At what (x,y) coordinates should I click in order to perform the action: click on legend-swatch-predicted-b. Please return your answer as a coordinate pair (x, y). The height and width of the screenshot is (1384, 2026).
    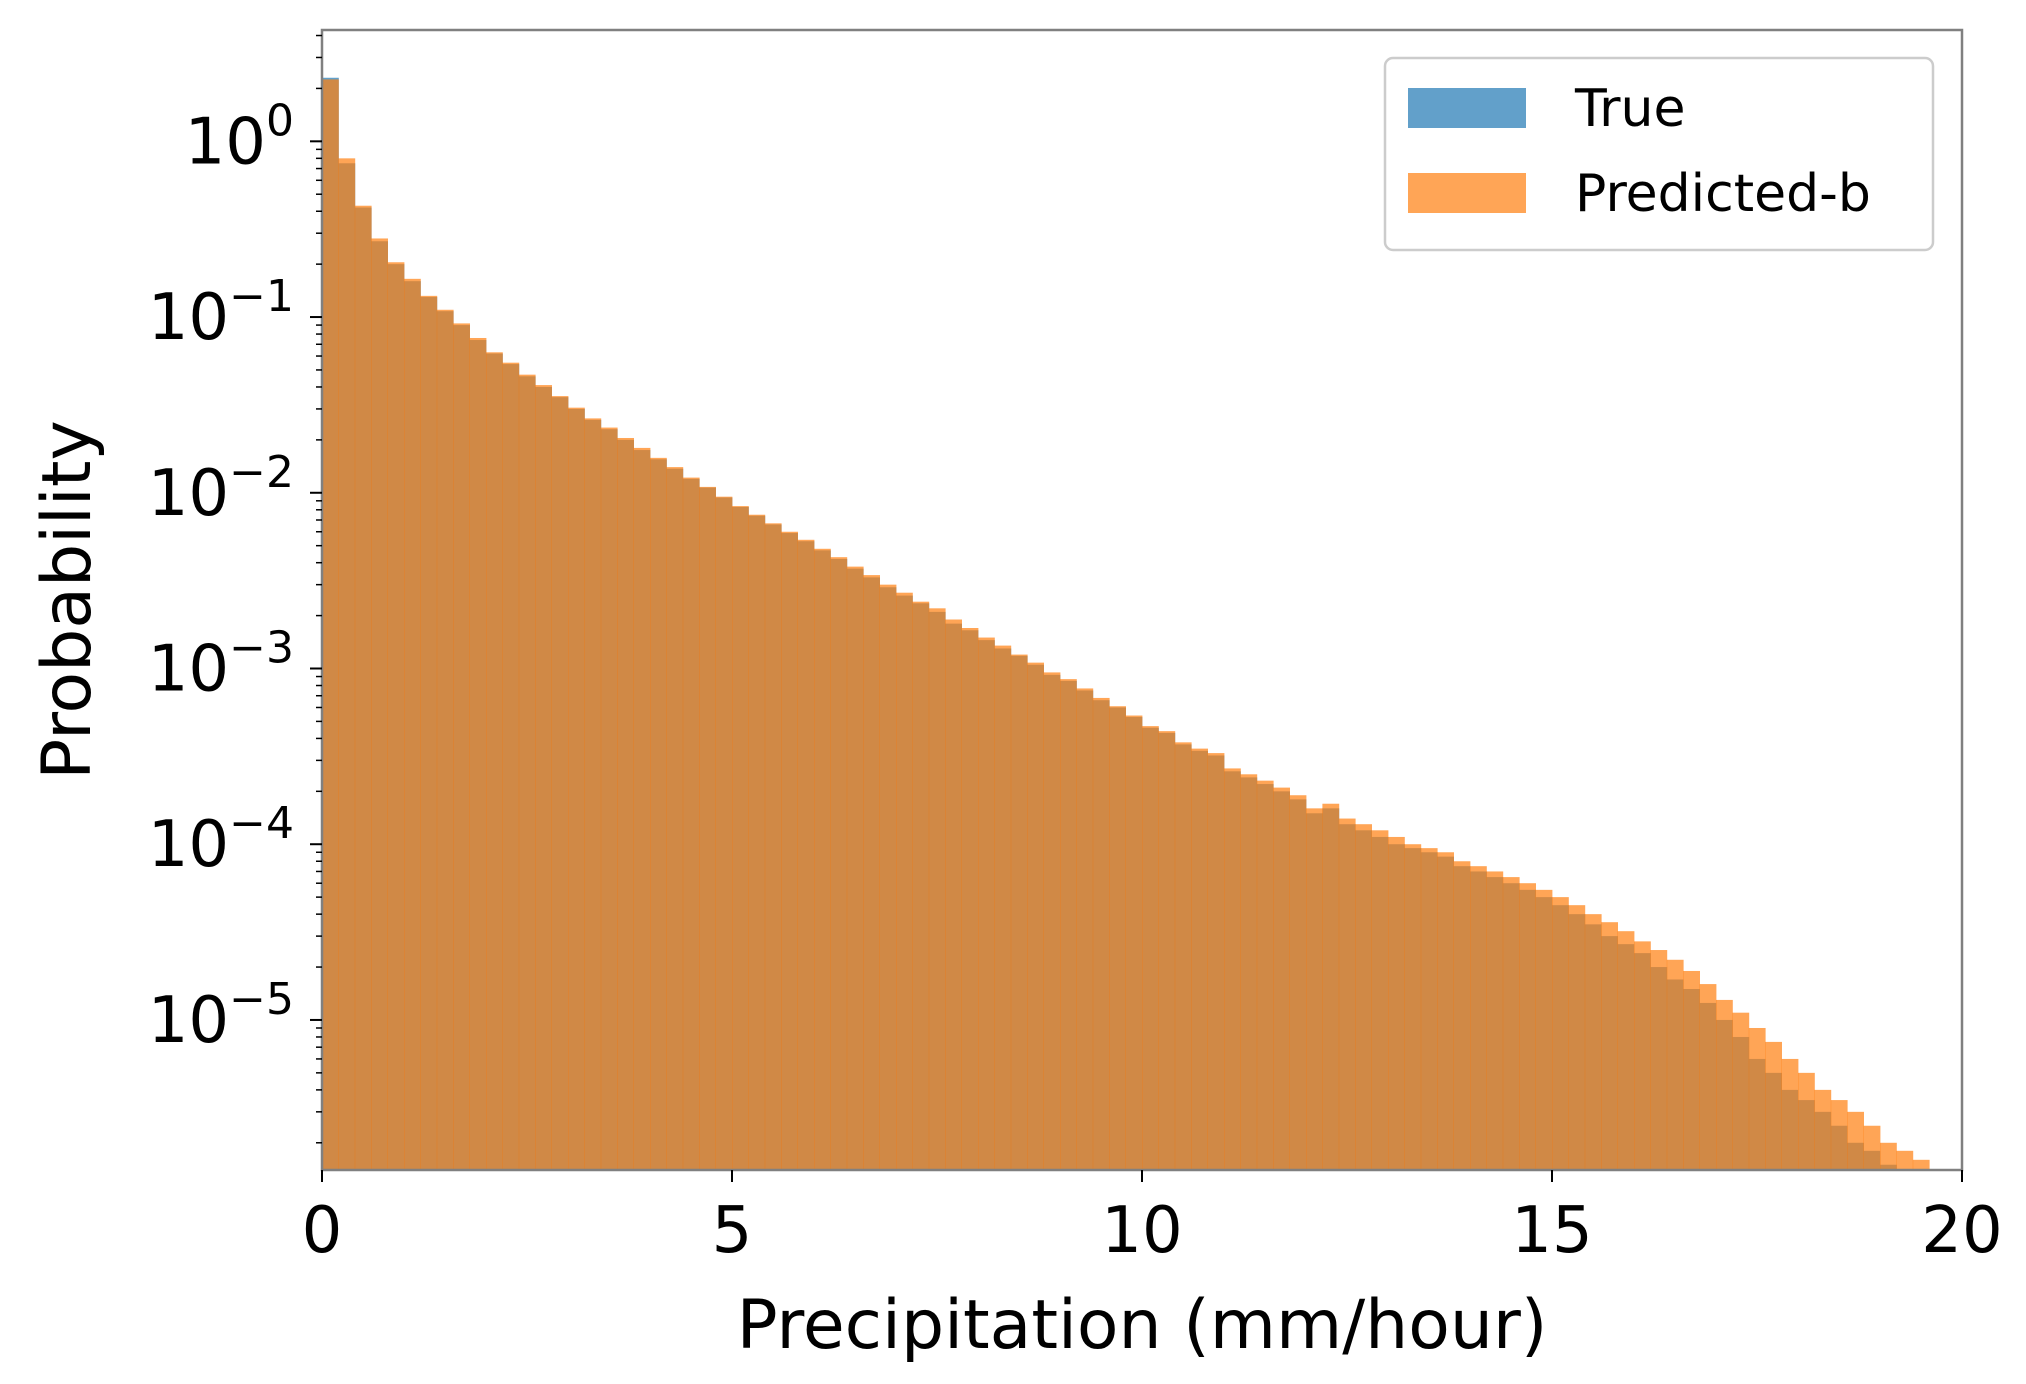
    Looking at the image, I should click on (1467, 193).